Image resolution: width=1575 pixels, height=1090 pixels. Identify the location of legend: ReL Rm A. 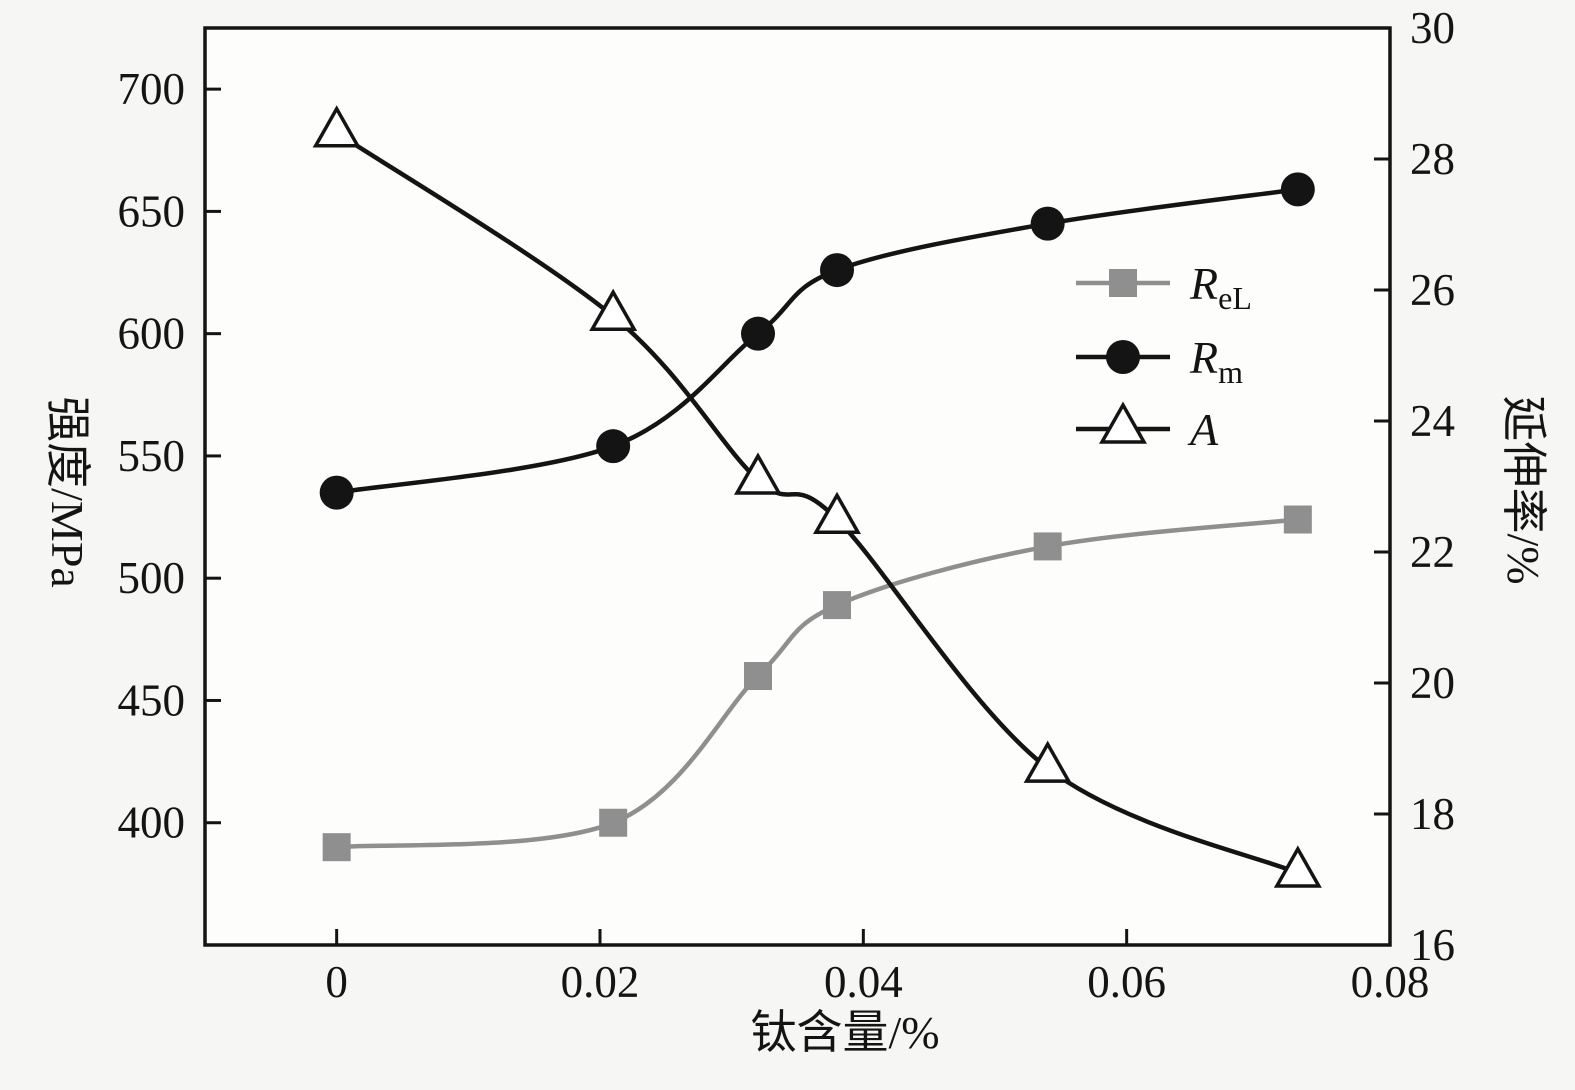
(1164, 356).